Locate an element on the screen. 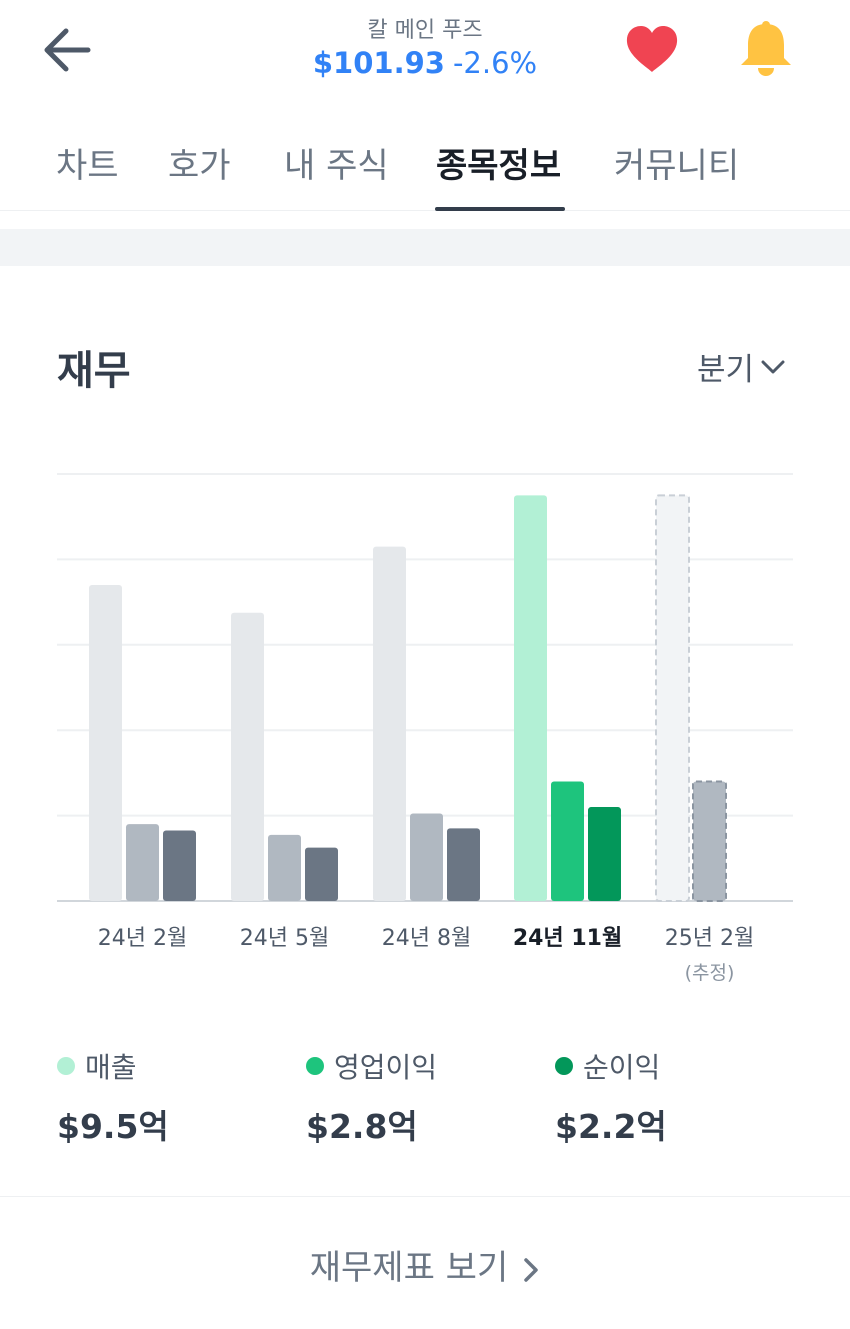  legend-revenue: 매출 $9.5억 is located at coordinates (113, 1097).